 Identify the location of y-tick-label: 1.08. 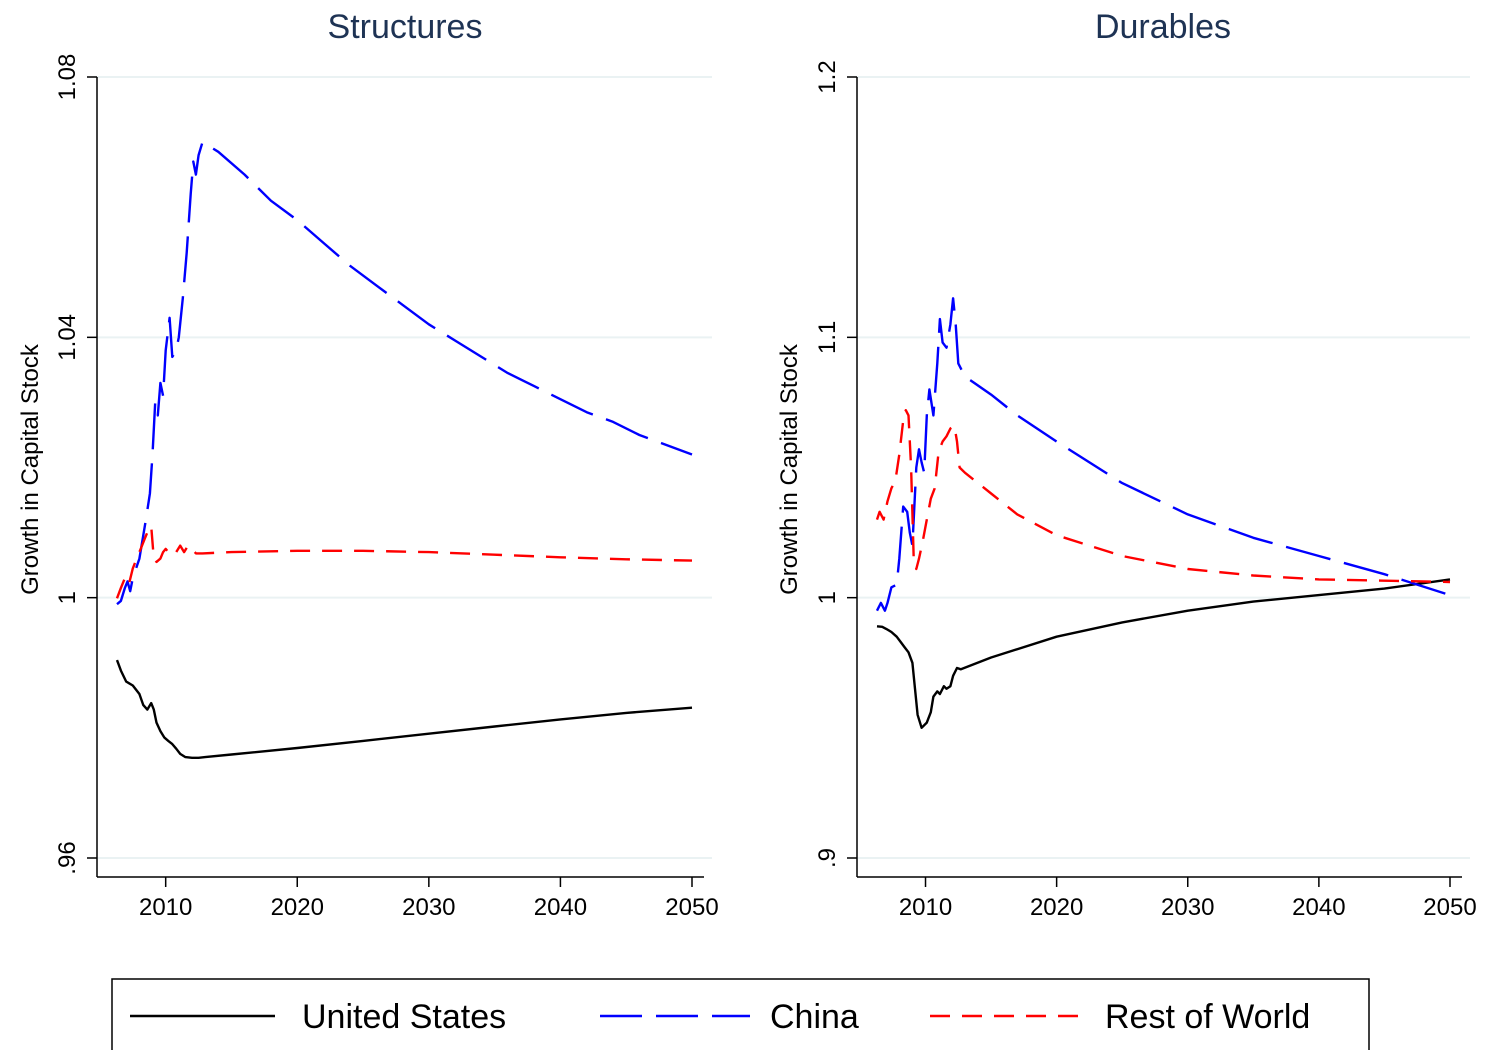
(67, 77).